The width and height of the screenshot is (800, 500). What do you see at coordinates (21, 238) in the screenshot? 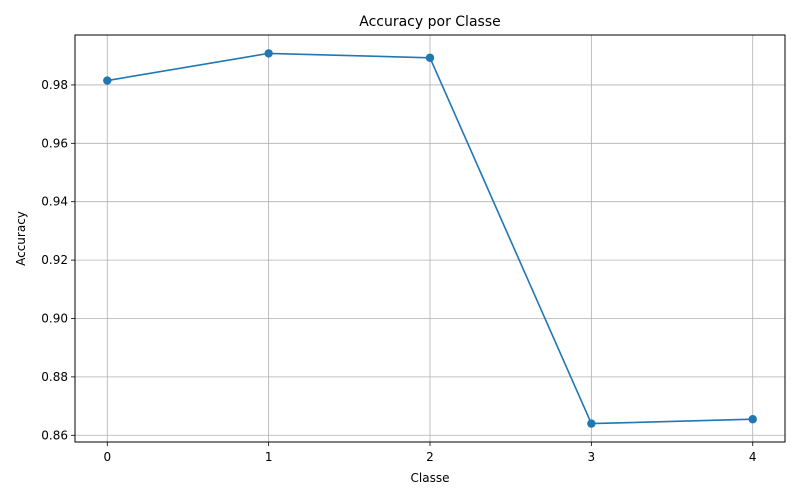
I see `y-axis-label: Accuracy` at bounding box center [21, 238].